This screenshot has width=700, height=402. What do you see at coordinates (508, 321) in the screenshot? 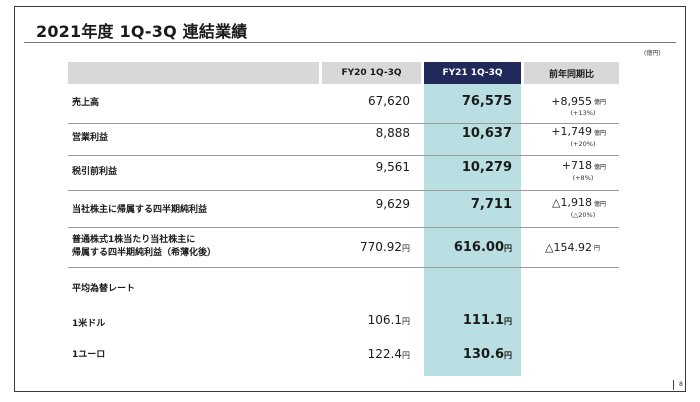
I see `cell-fy21-usd-unit: 円` at bounding box center [508, 321].